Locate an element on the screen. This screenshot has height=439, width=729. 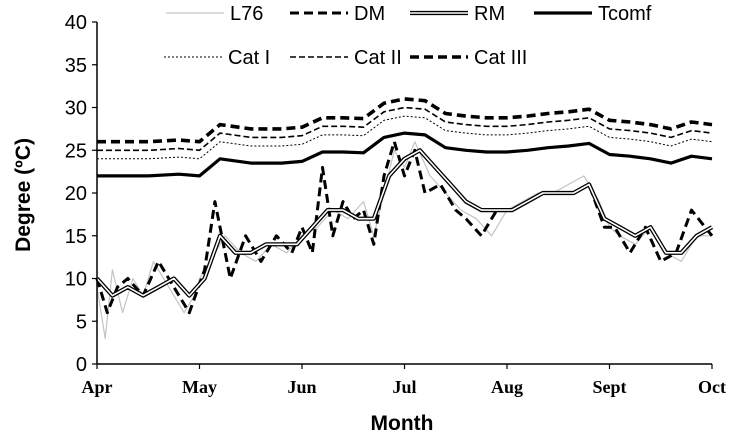
series-line-tcomf is located at coordinates (405, 154).